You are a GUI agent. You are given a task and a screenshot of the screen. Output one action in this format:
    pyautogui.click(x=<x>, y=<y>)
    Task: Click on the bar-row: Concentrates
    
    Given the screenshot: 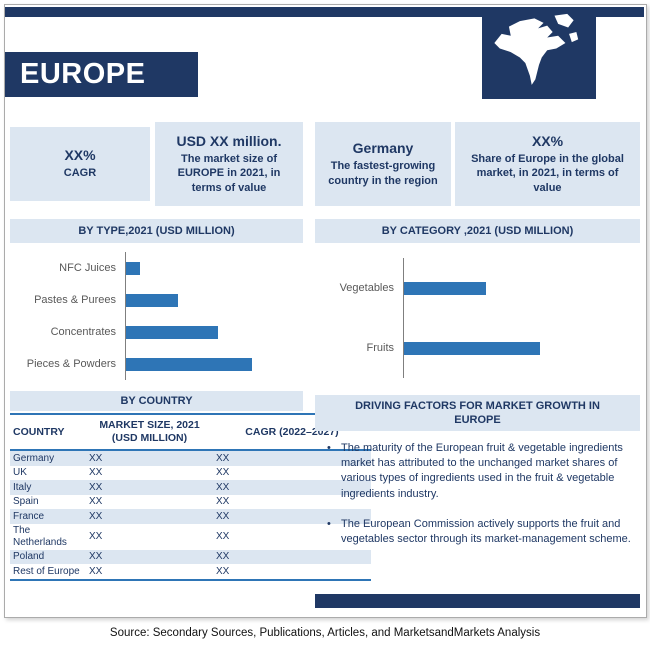 What is the action you would take?
    pyautogui.click(x=156, y=332)
    